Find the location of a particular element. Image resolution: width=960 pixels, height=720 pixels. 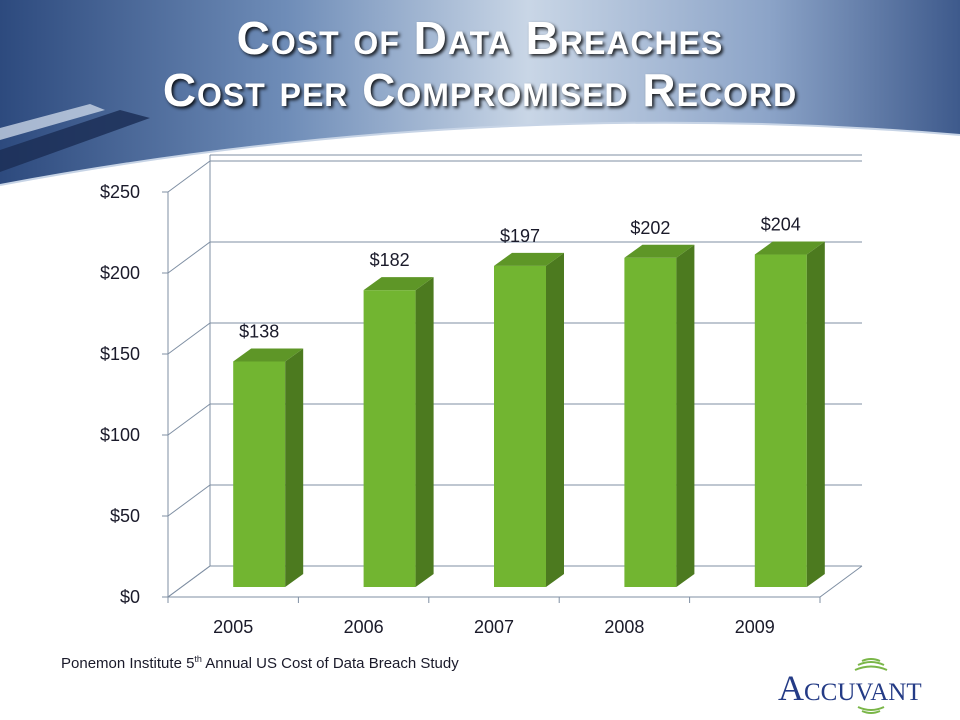

header-stripe-light is located at coordinates (52, 122).